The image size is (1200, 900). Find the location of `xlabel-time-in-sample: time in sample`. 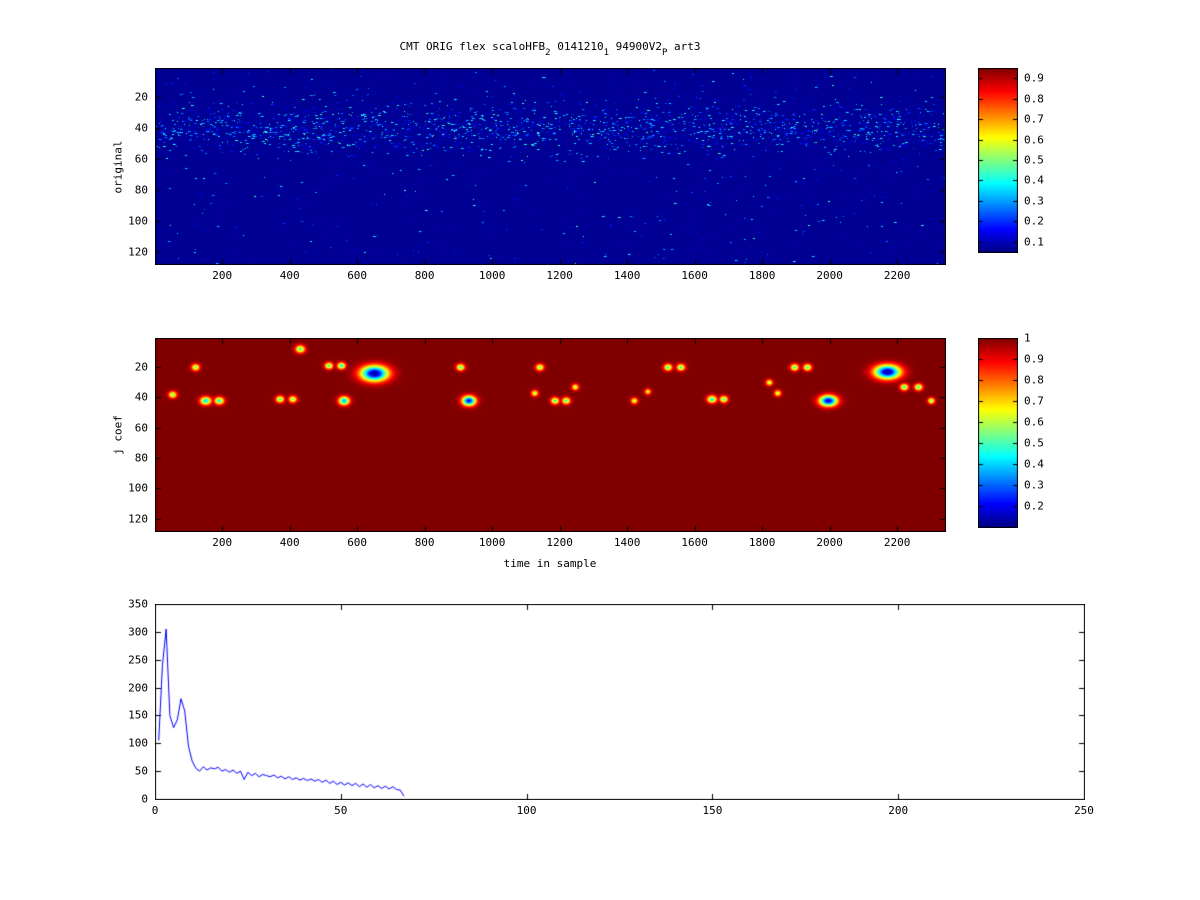

xlabel-time-in-sample: time in sample is located at coordinates (550, 563).